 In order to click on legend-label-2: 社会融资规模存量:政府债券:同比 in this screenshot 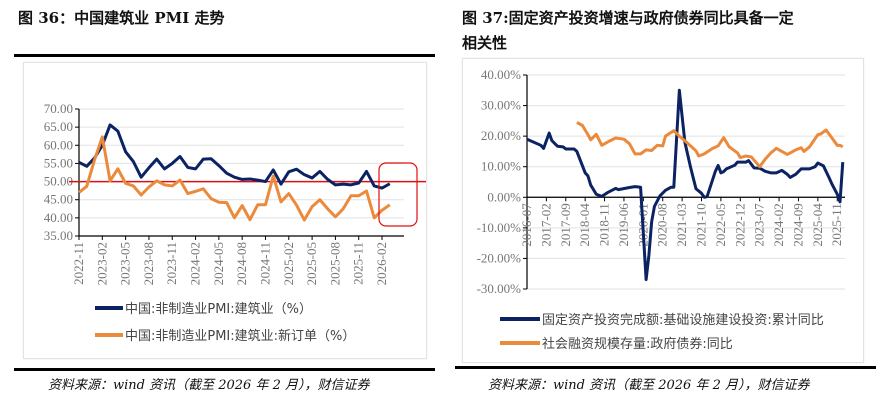, I will do `click(637, 344)`.